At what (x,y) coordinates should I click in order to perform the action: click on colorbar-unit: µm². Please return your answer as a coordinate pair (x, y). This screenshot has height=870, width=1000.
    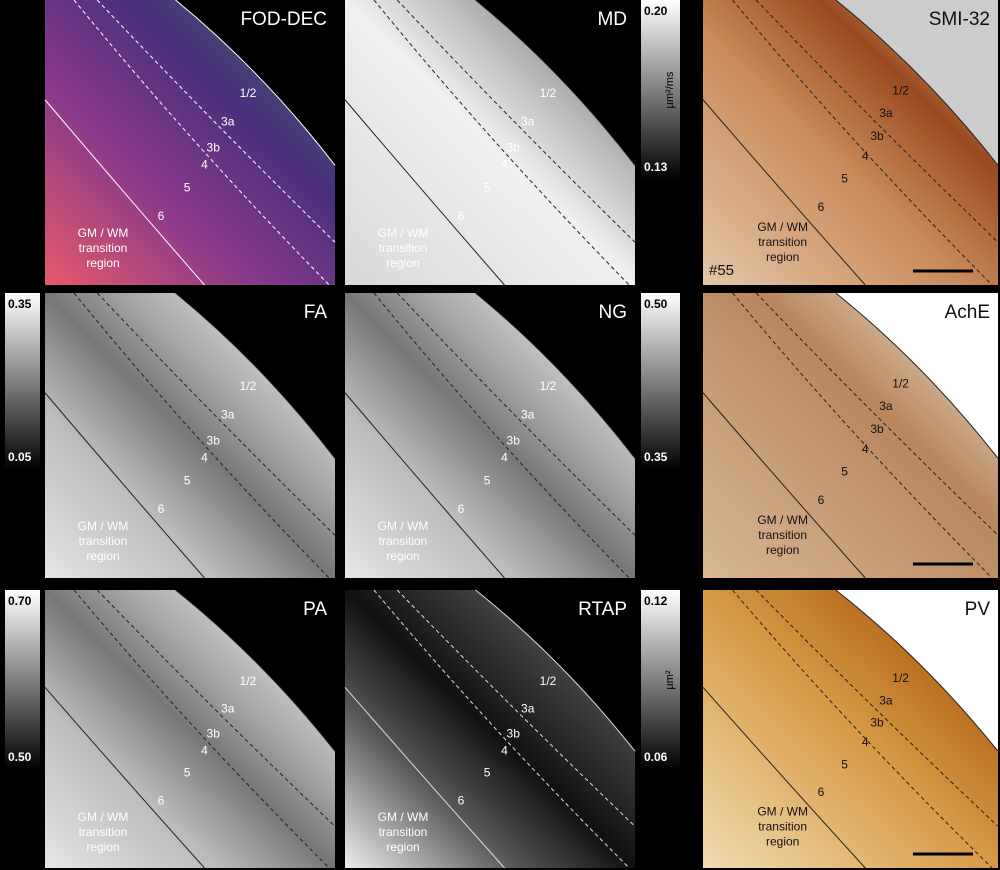
    Looking at the image, I should click on (670, 680).